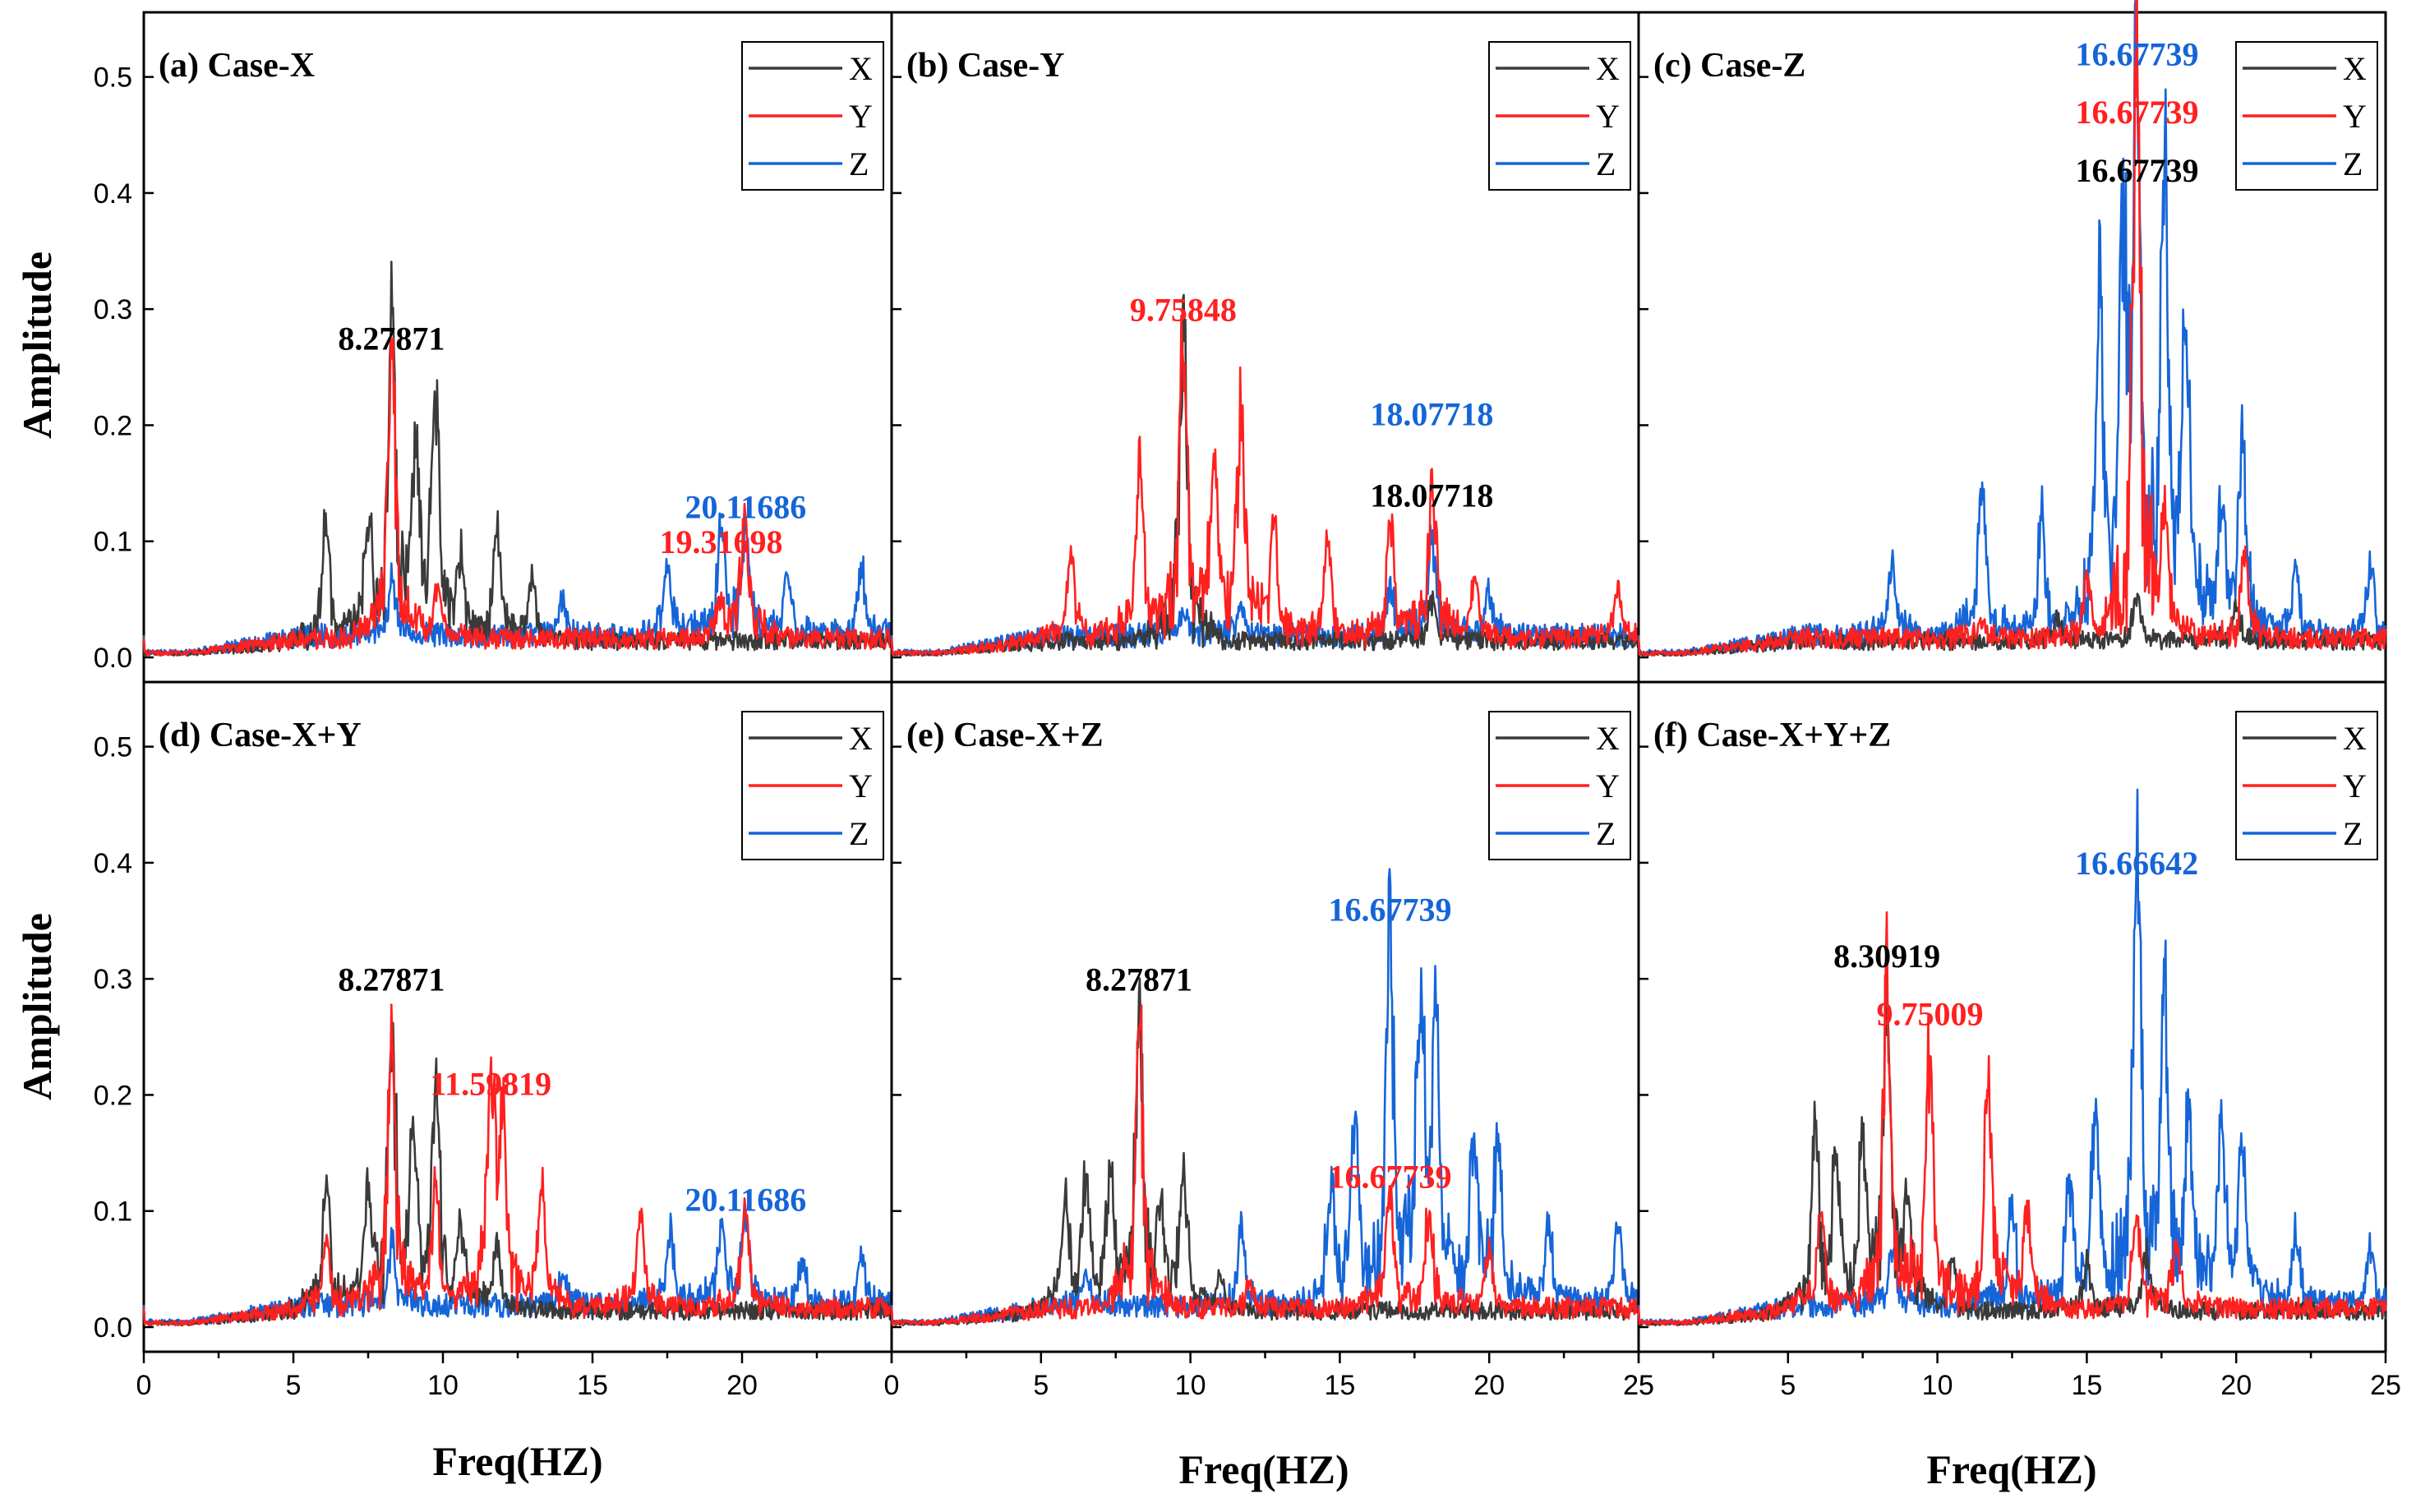  What do you see at coordinates (985, 66) in the screenshot?
I see `panel-title: (b) Case-Y` at bounding box center [985, 66].